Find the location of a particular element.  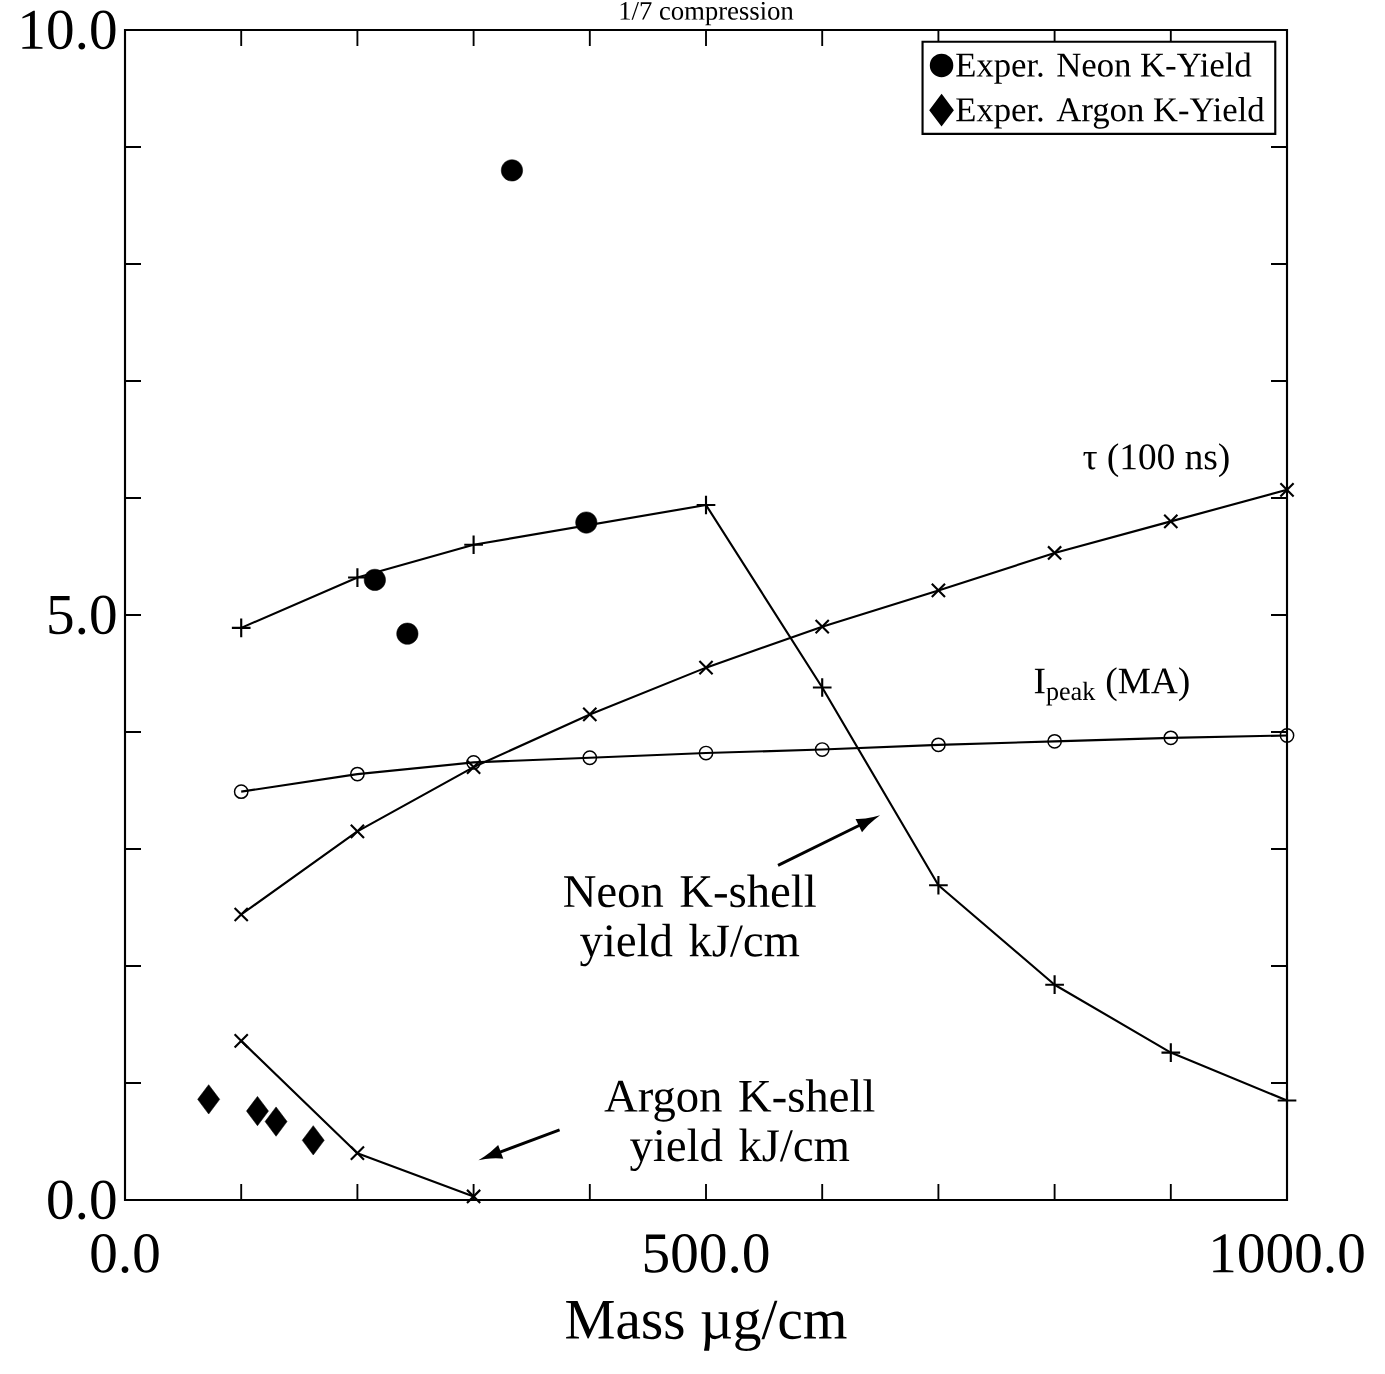

series-label: τ (100 ns) is located at coordinates (1156, 460).